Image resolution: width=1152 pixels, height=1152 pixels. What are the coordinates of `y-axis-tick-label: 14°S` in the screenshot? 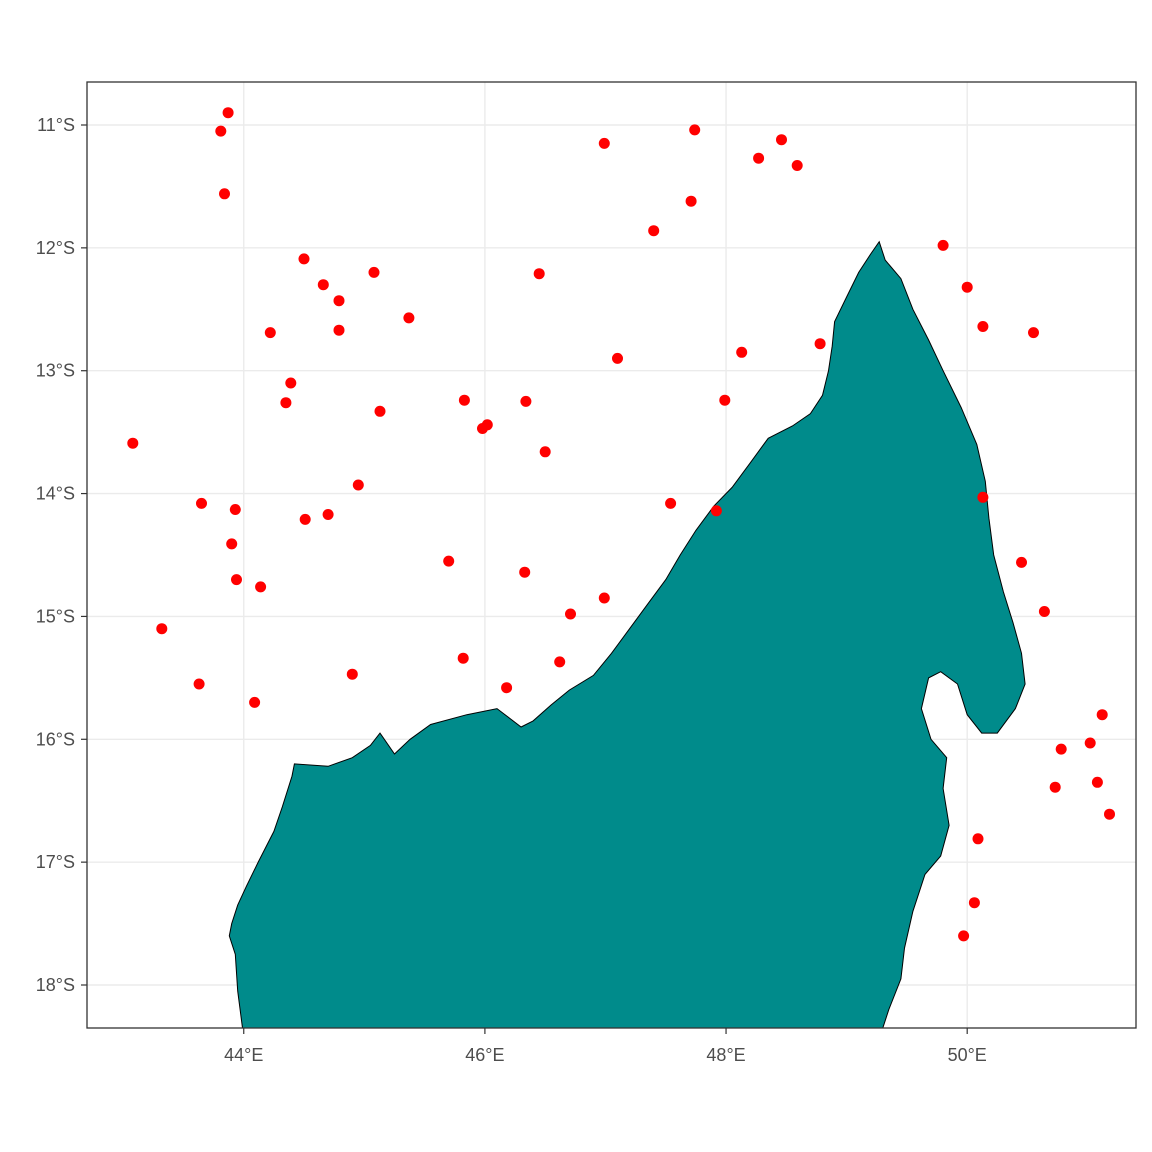 It's located at (55, 494).